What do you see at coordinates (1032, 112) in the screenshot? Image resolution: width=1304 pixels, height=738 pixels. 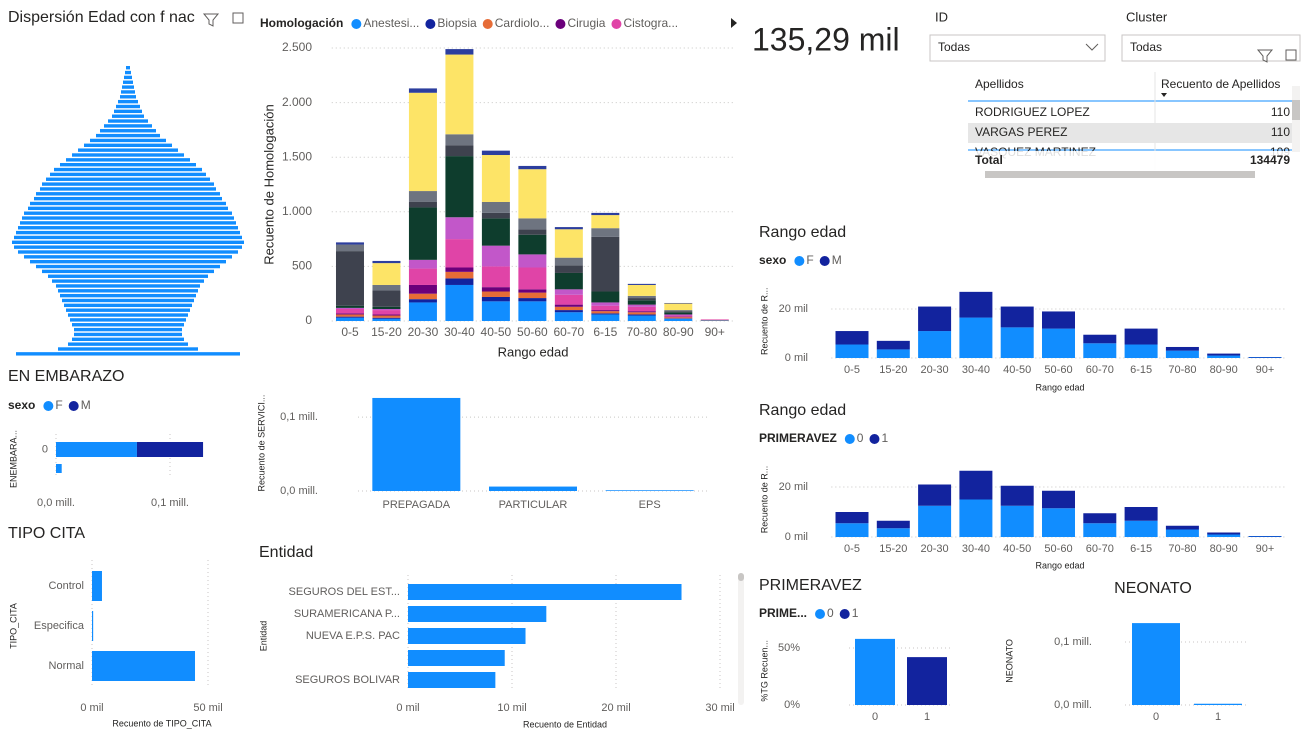 I see `cell: RODRIGUEZ LOPEZ` at bounding box center [1032, 112].